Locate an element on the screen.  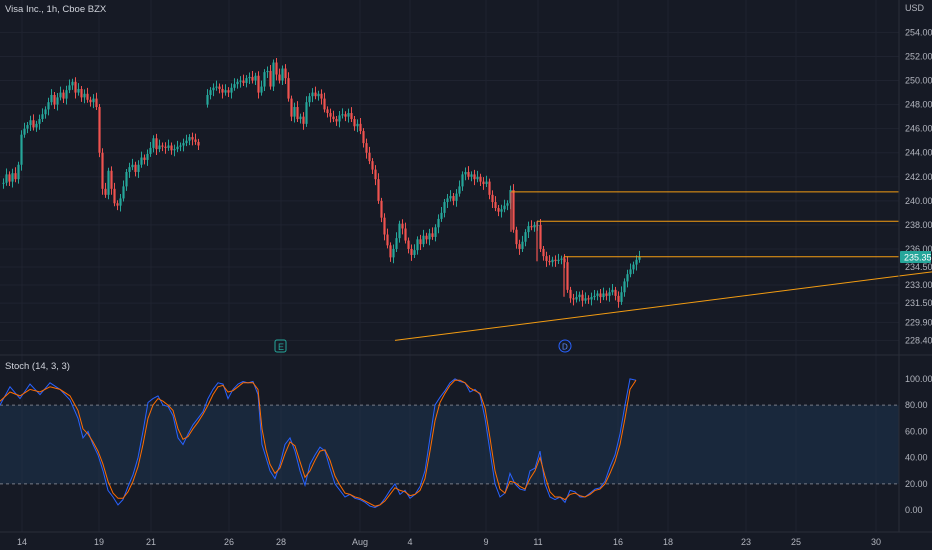
stoch-tick-label: 60.00 is located at coordinates (916, 431).